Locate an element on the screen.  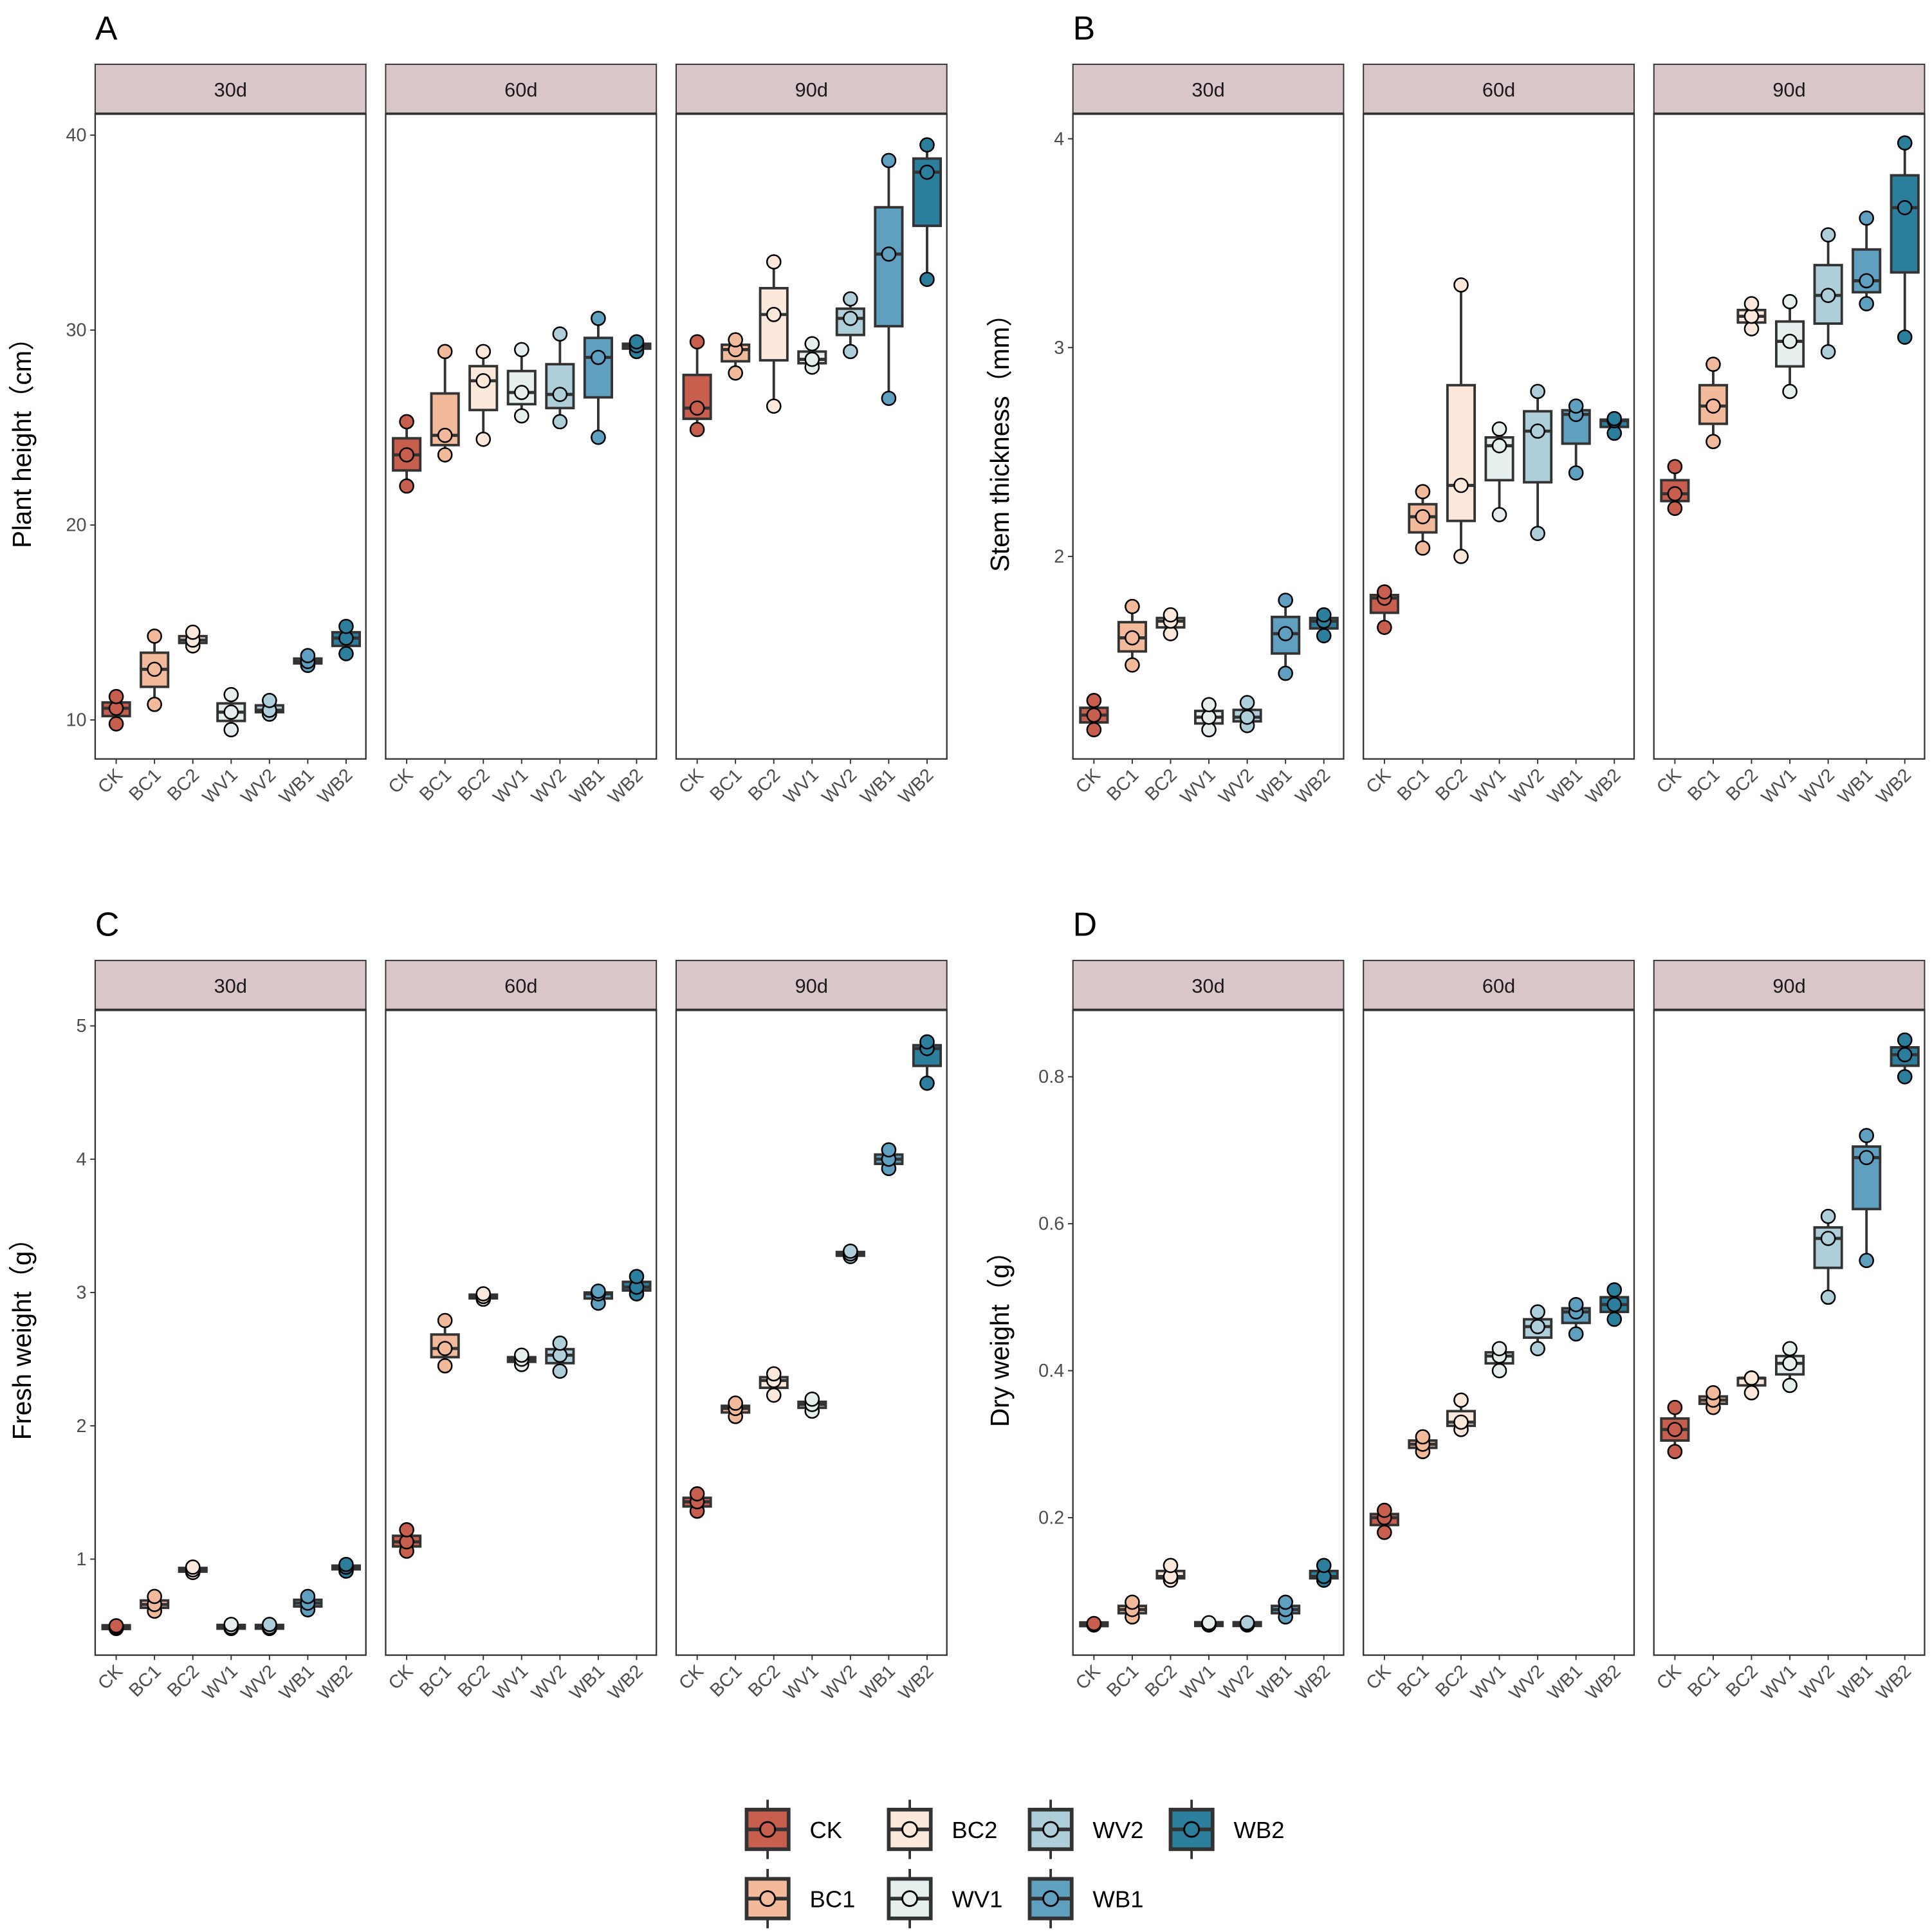
facet-label: 90d is located at coordinates (811, 986).